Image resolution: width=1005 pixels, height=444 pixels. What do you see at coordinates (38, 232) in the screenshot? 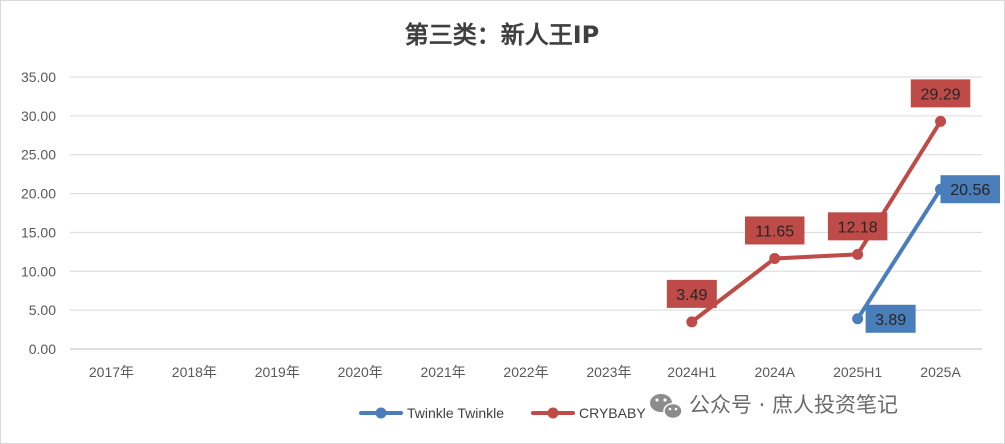
I see `y-tick-label: 15.00` at bounding box center [38, 232].